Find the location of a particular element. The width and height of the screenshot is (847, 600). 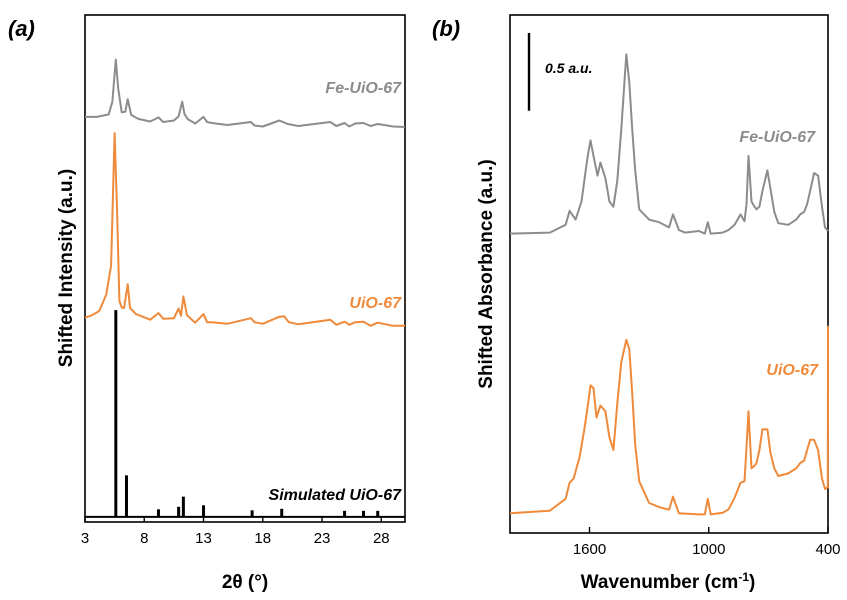

legend-label-fe-uio-67-b: Fe-UiO-67 is located at coordinates (777, 137).